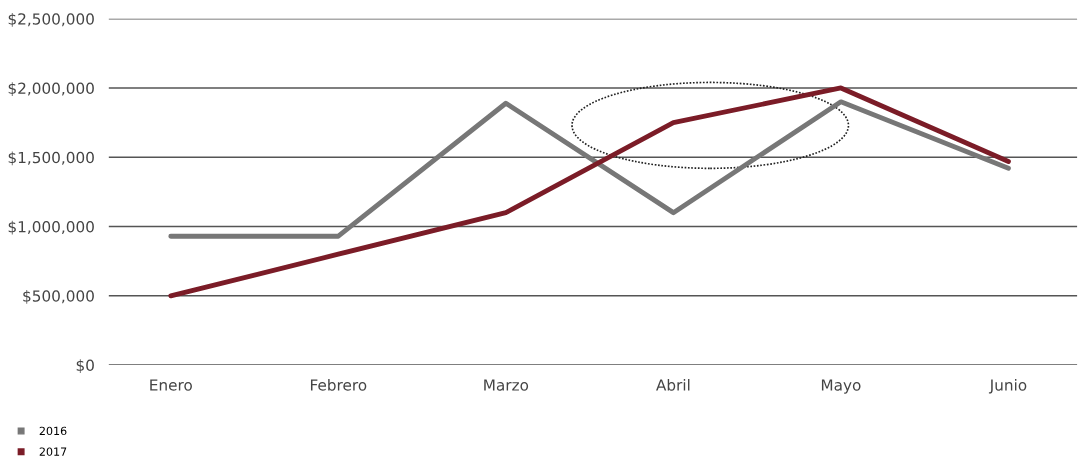 The width and height of the screenshot is (1088, 468). I want to click on x-tick-label: Mayo, so click(841, 386).